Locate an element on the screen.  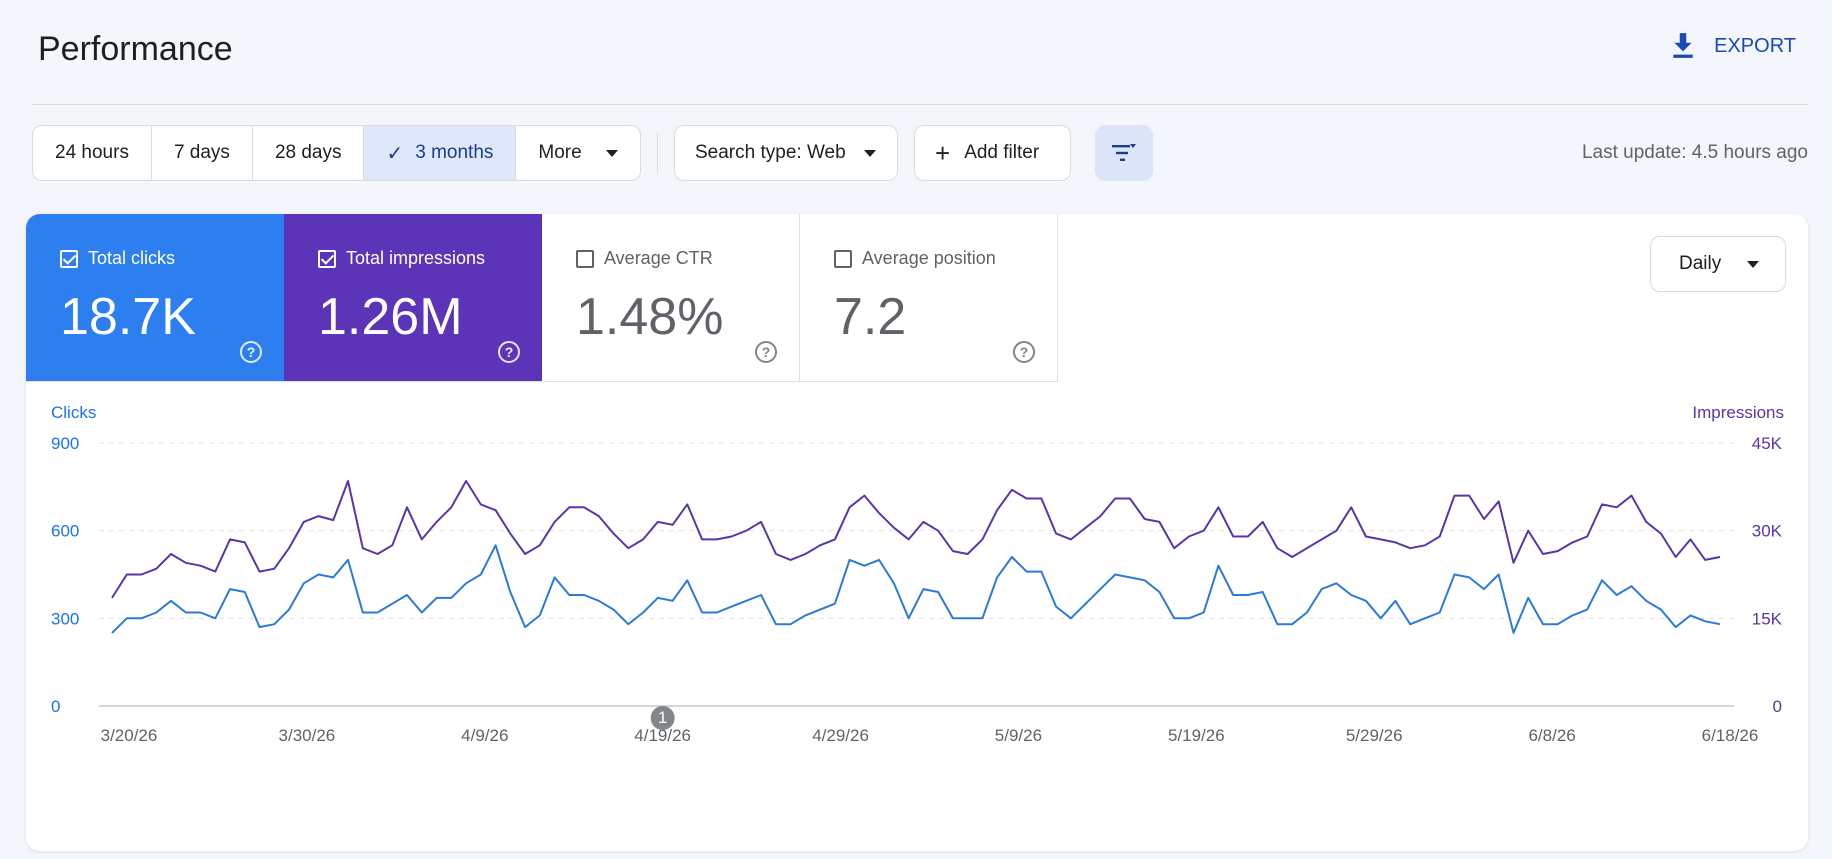
range-7-days: 7 days is located at coordinates (202, 153).